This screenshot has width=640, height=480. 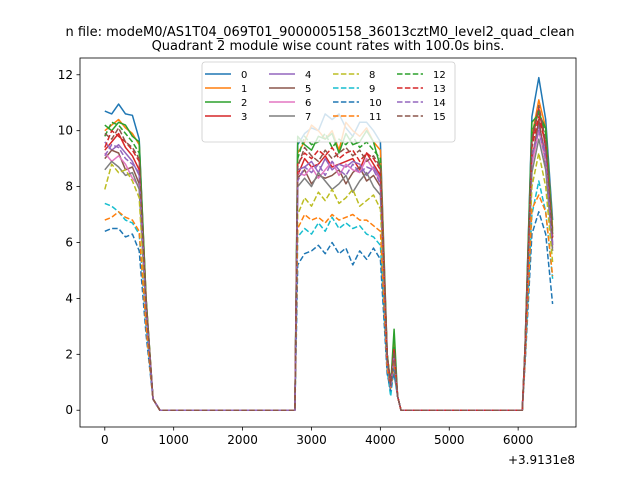 What do you see at coordinates (541, 460) in the screenshot?
I see `x-axis-offset-label: +3.9131e8` at bounding box center [541, 460].